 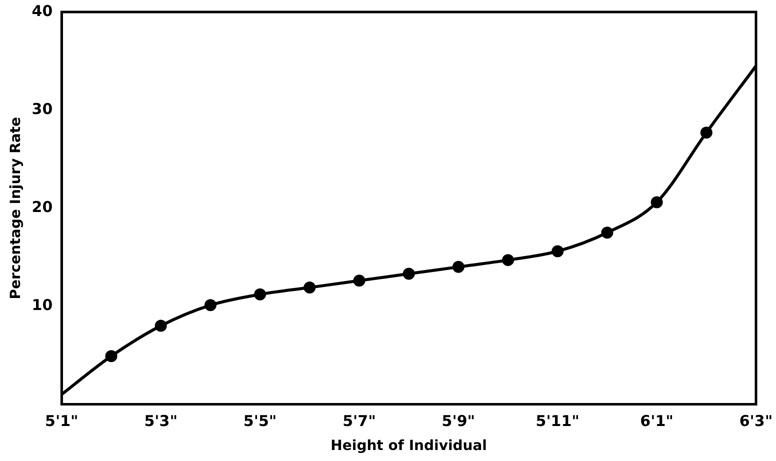 I want to click on x-tick-label: 5'1", so click(x=61, y=421).